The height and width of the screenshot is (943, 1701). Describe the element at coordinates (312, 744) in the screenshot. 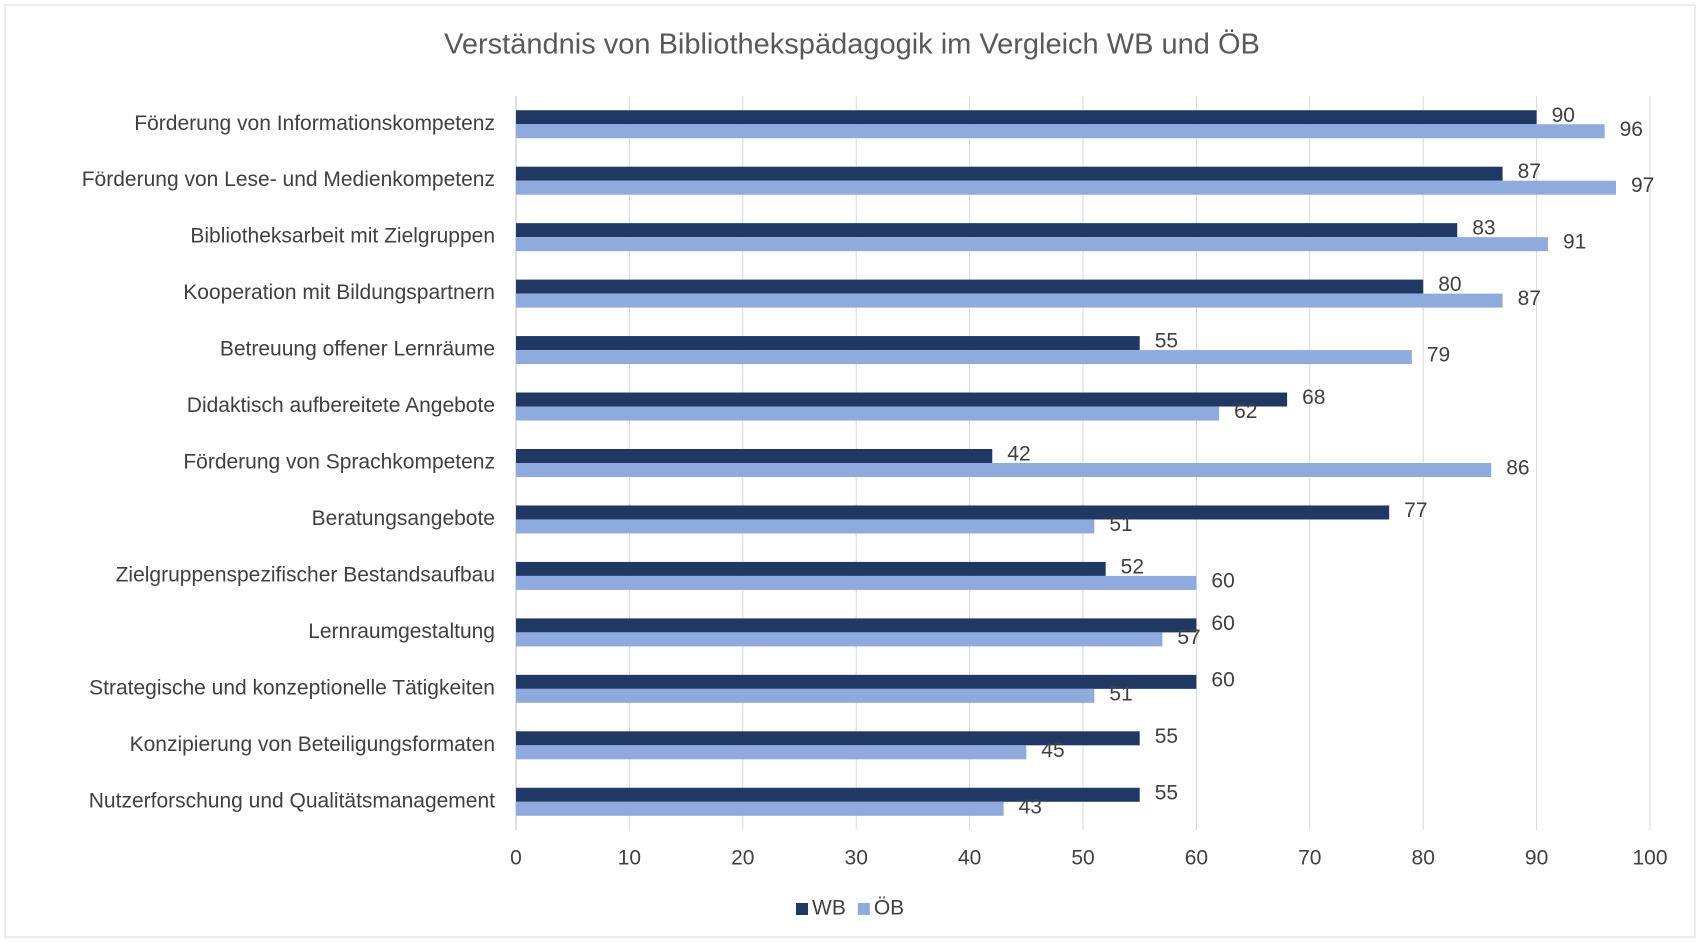

I see `y-tick-label: Konzipierung von Beteiligungsformaten` at that location.